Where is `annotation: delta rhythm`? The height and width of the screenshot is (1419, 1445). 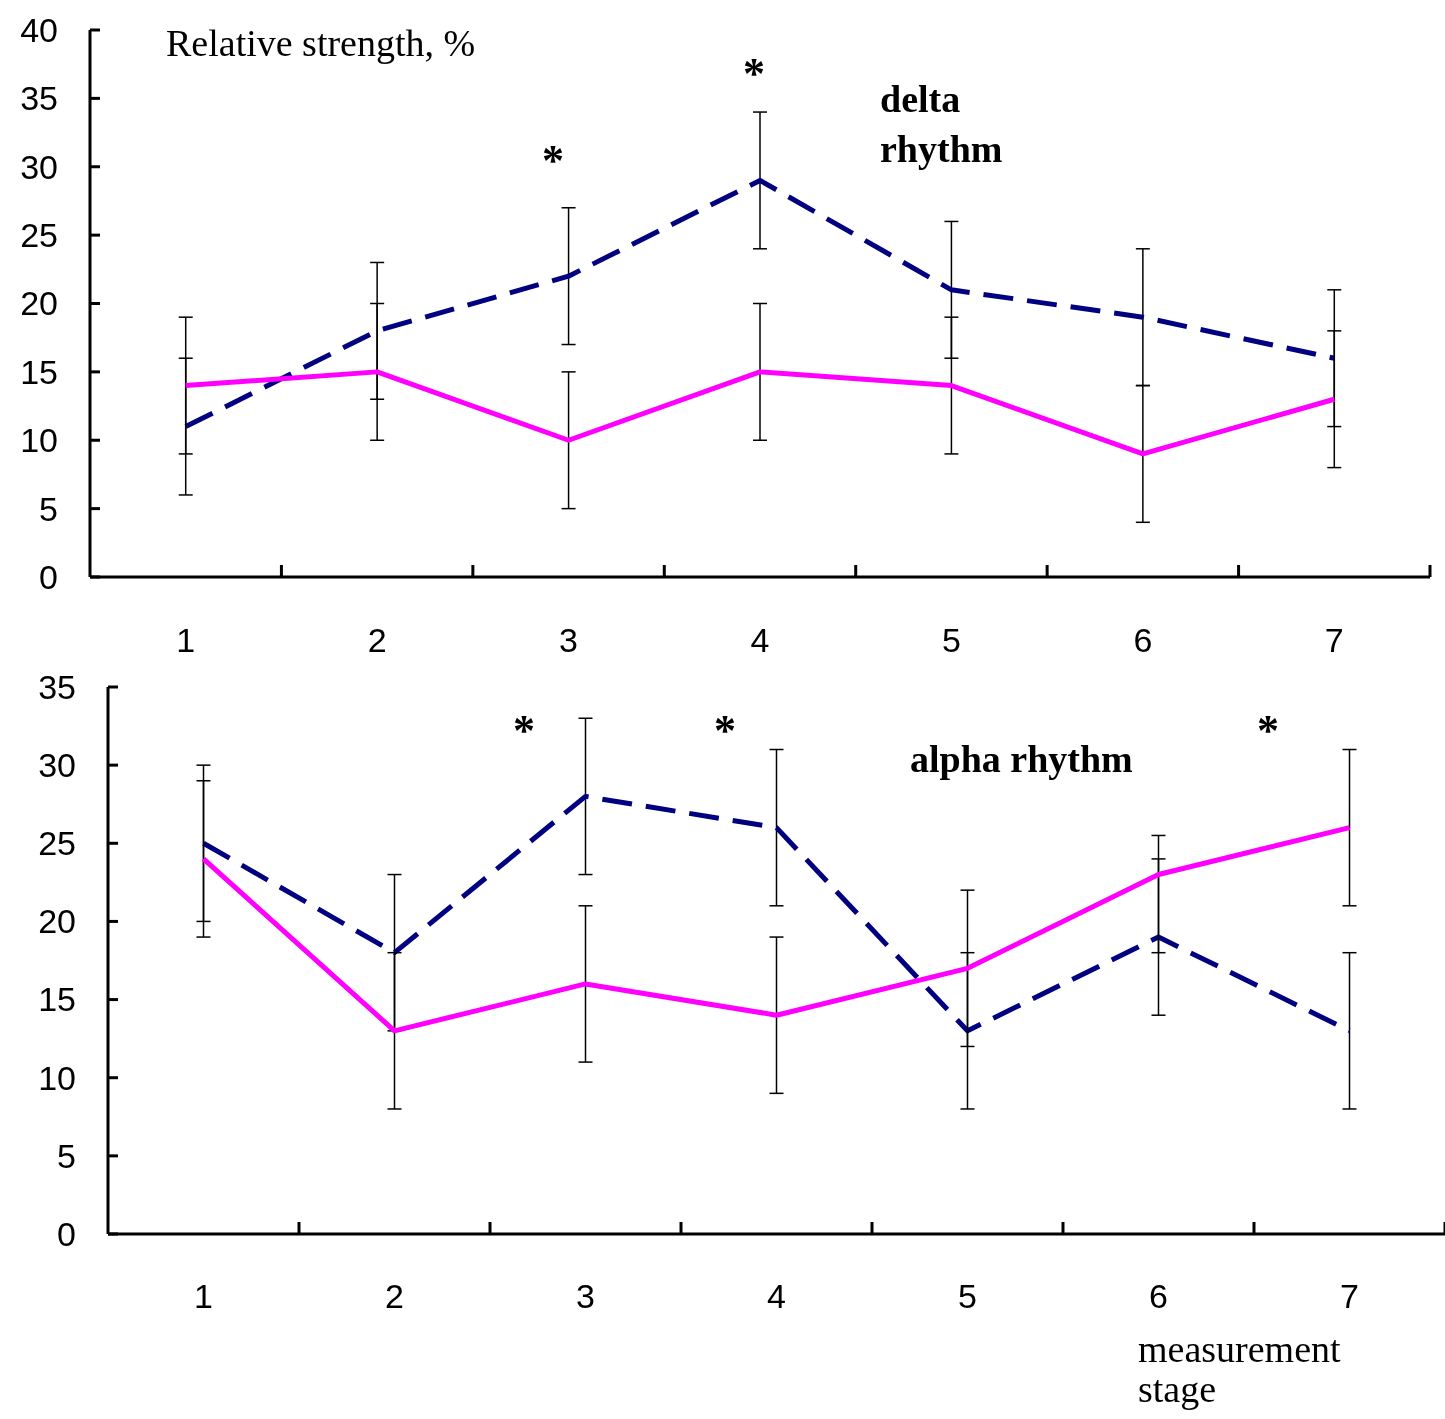 annotation: delta rhythm is located at coordinates (941, 124).